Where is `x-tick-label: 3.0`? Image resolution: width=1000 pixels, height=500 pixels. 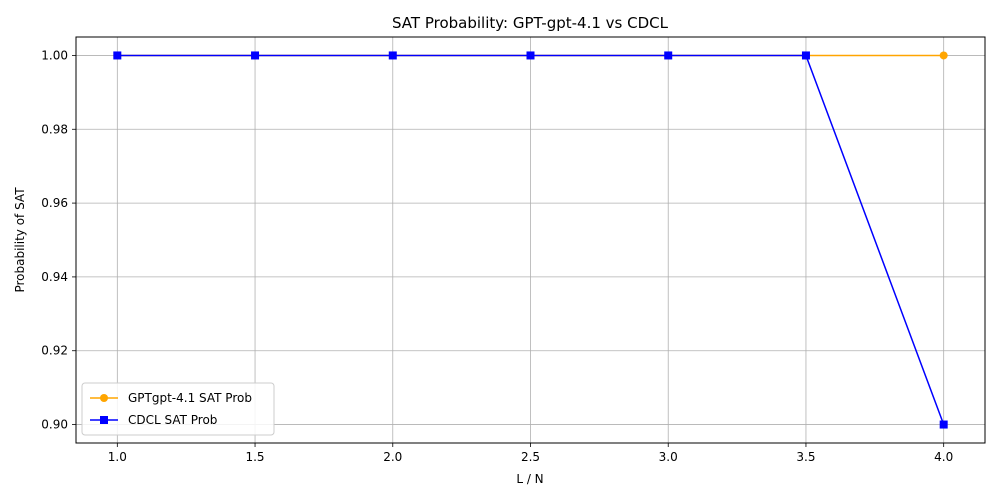
x-tick-label: 3.0 is located at coordinates (668, 457).